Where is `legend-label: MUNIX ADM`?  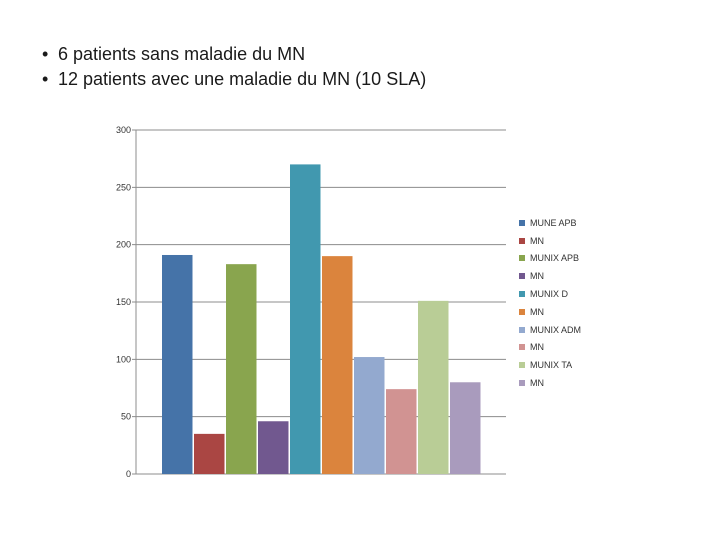
legend-label: MUNIX ADM is located at coordinates (556, 329).